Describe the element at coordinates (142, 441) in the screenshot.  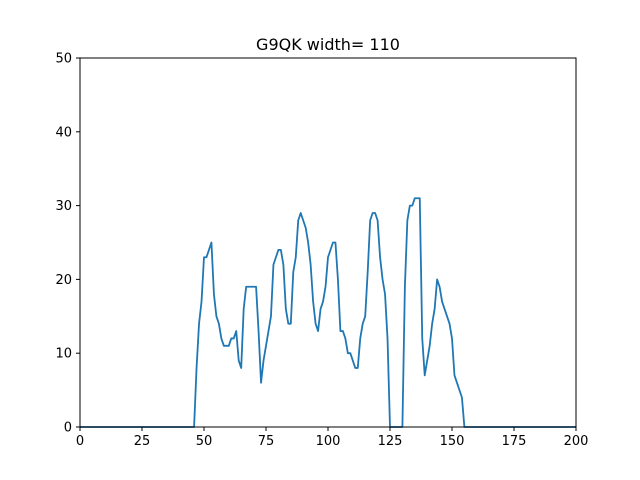
I see `x-tick-label: 25` at that location.